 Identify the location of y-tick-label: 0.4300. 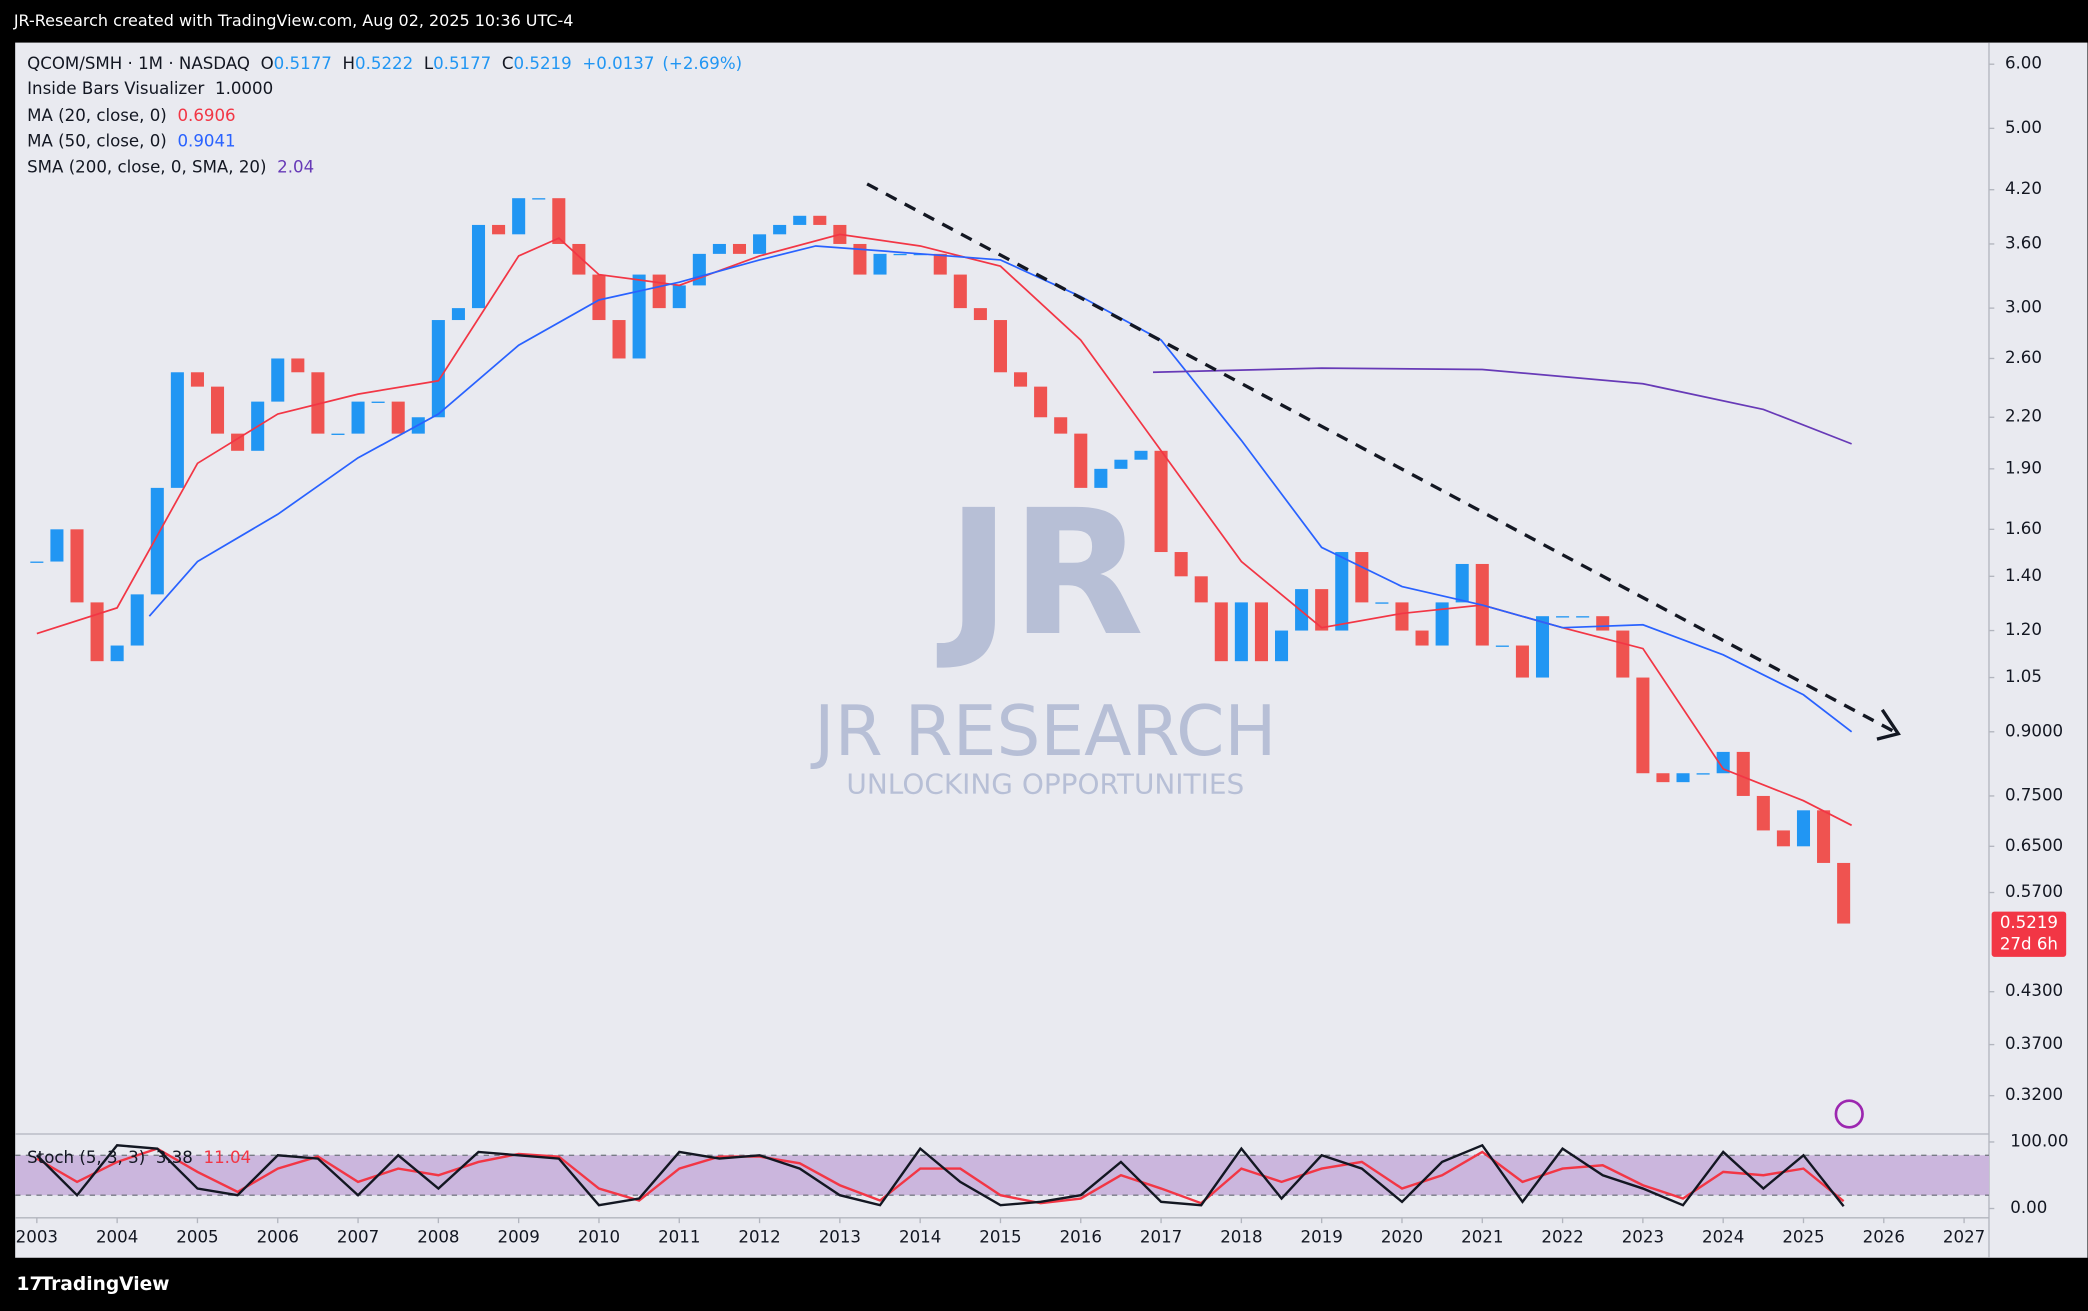
(2034, 990).